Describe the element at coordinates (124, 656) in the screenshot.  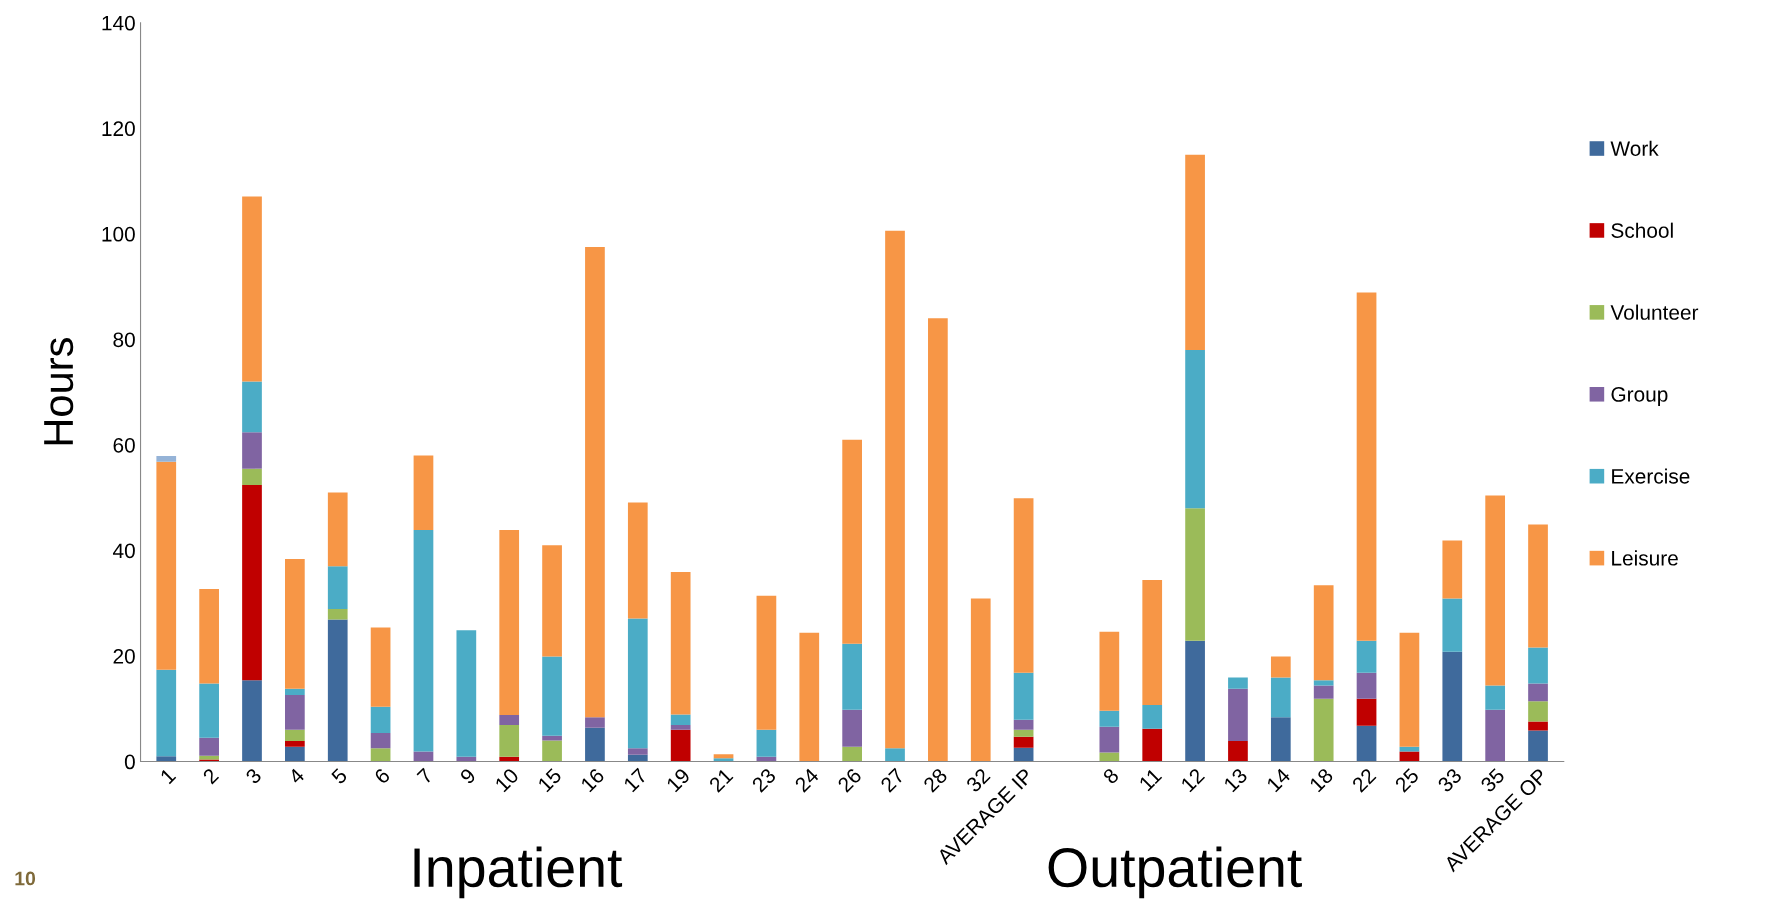
I see `y-tick-label: 20` at that location.